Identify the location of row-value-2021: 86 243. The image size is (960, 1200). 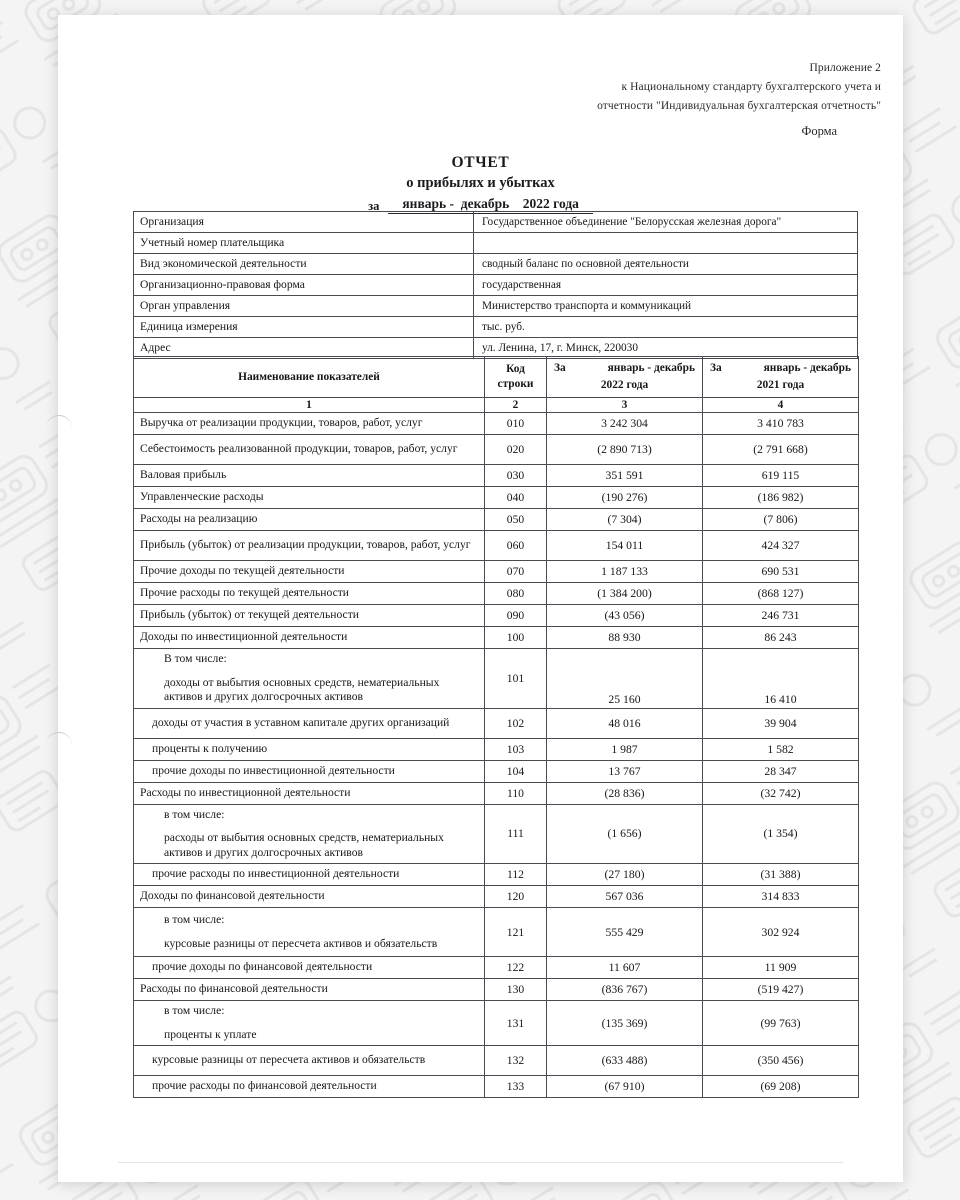
(780, 637).